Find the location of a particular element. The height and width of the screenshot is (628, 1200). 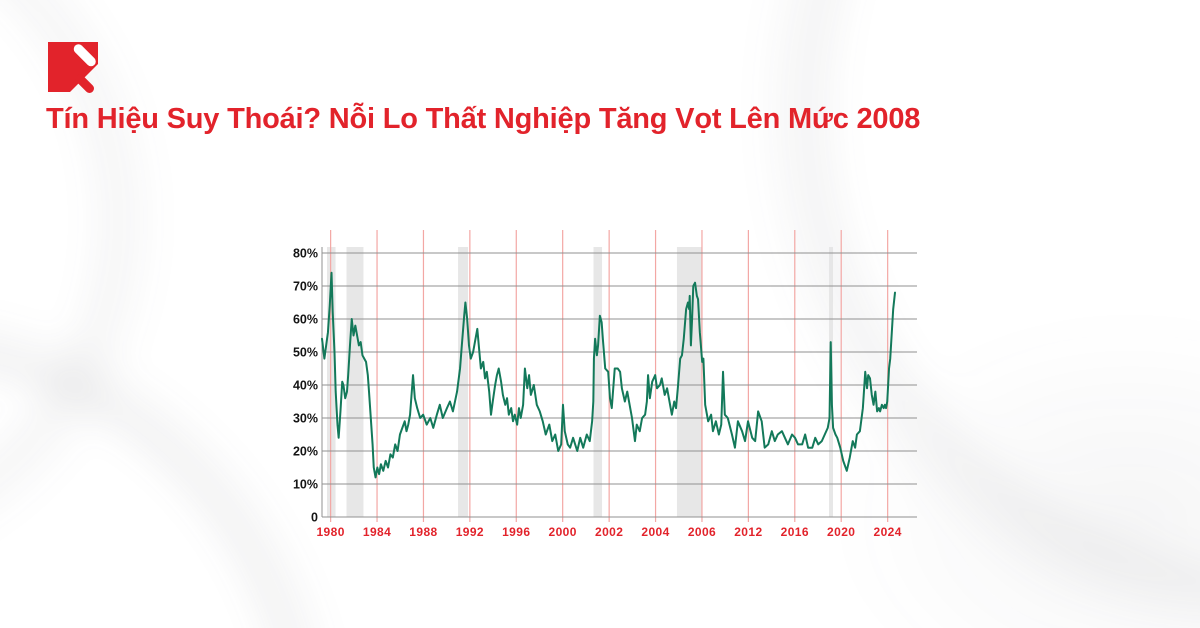

y-tick-label: 80% is located at coordinates (305, 254).